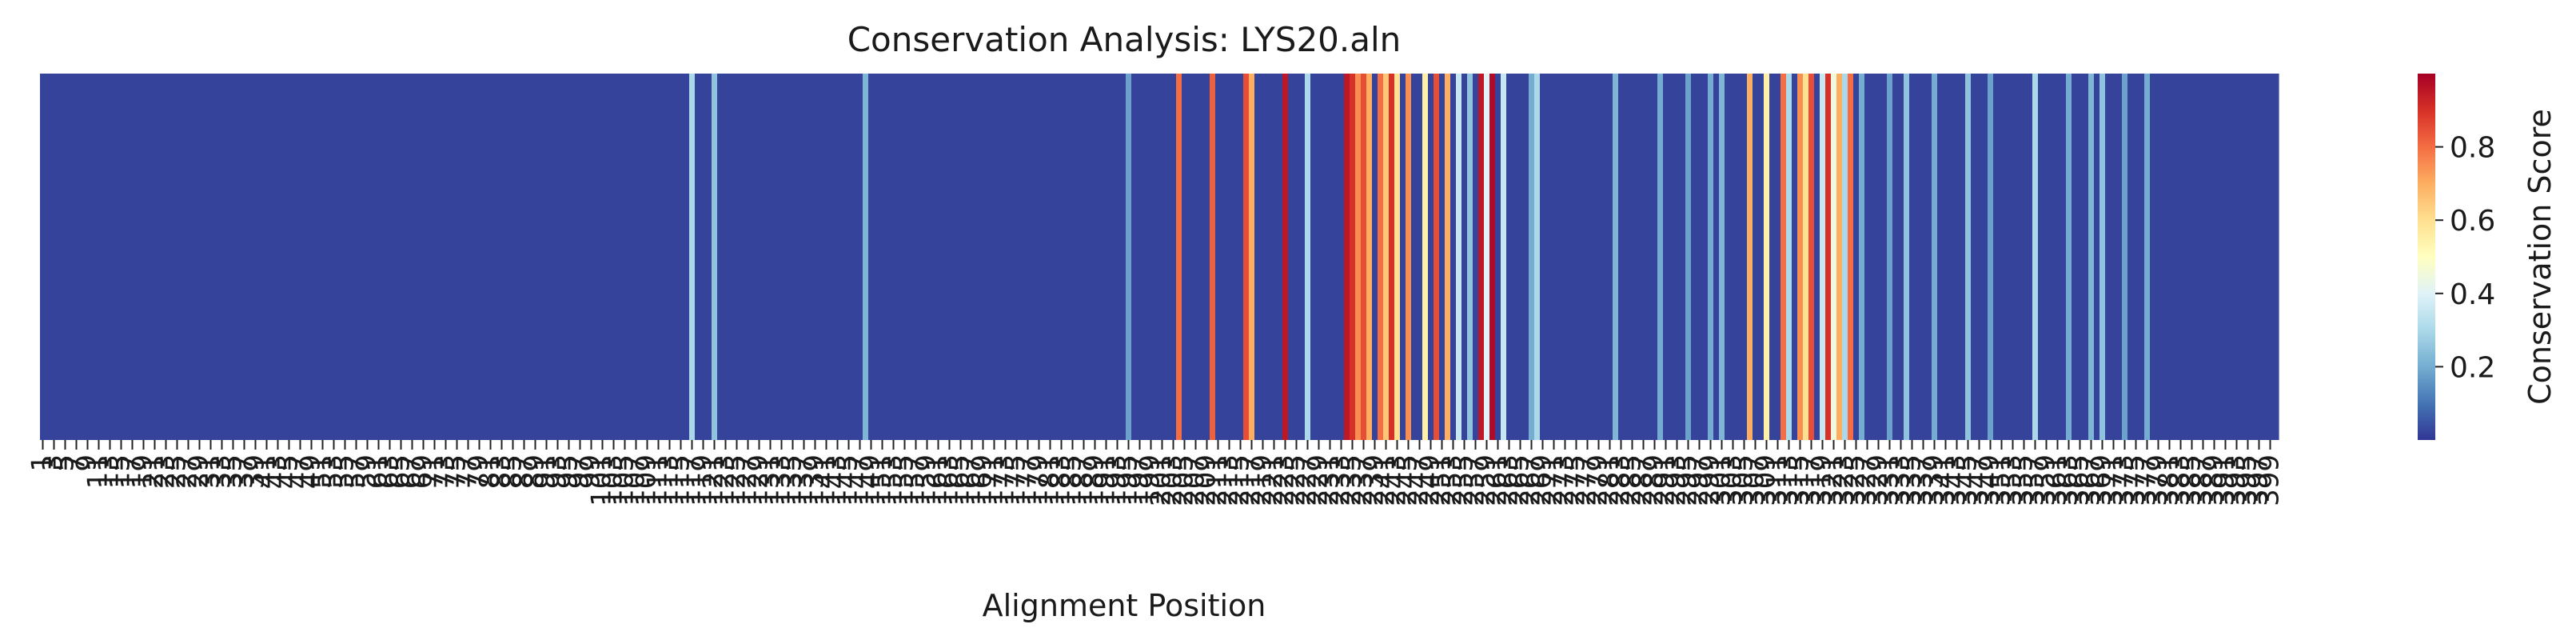  What do you see at coordinates (557, 471) in the screenshot?
I see `x-tick-label: 93` at bounding box center [557, 471].